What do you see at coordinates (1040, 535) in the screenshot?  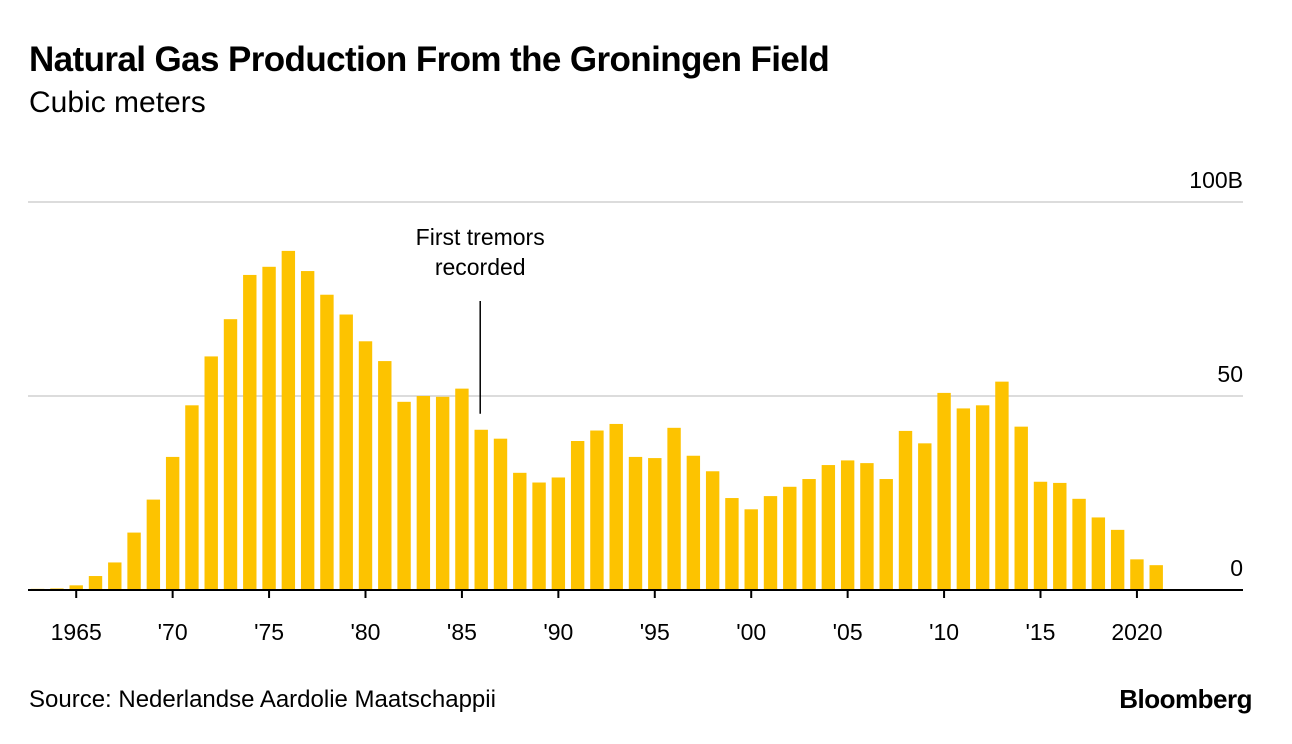 I see `bar-2015` at bounding box center [1040, 535].